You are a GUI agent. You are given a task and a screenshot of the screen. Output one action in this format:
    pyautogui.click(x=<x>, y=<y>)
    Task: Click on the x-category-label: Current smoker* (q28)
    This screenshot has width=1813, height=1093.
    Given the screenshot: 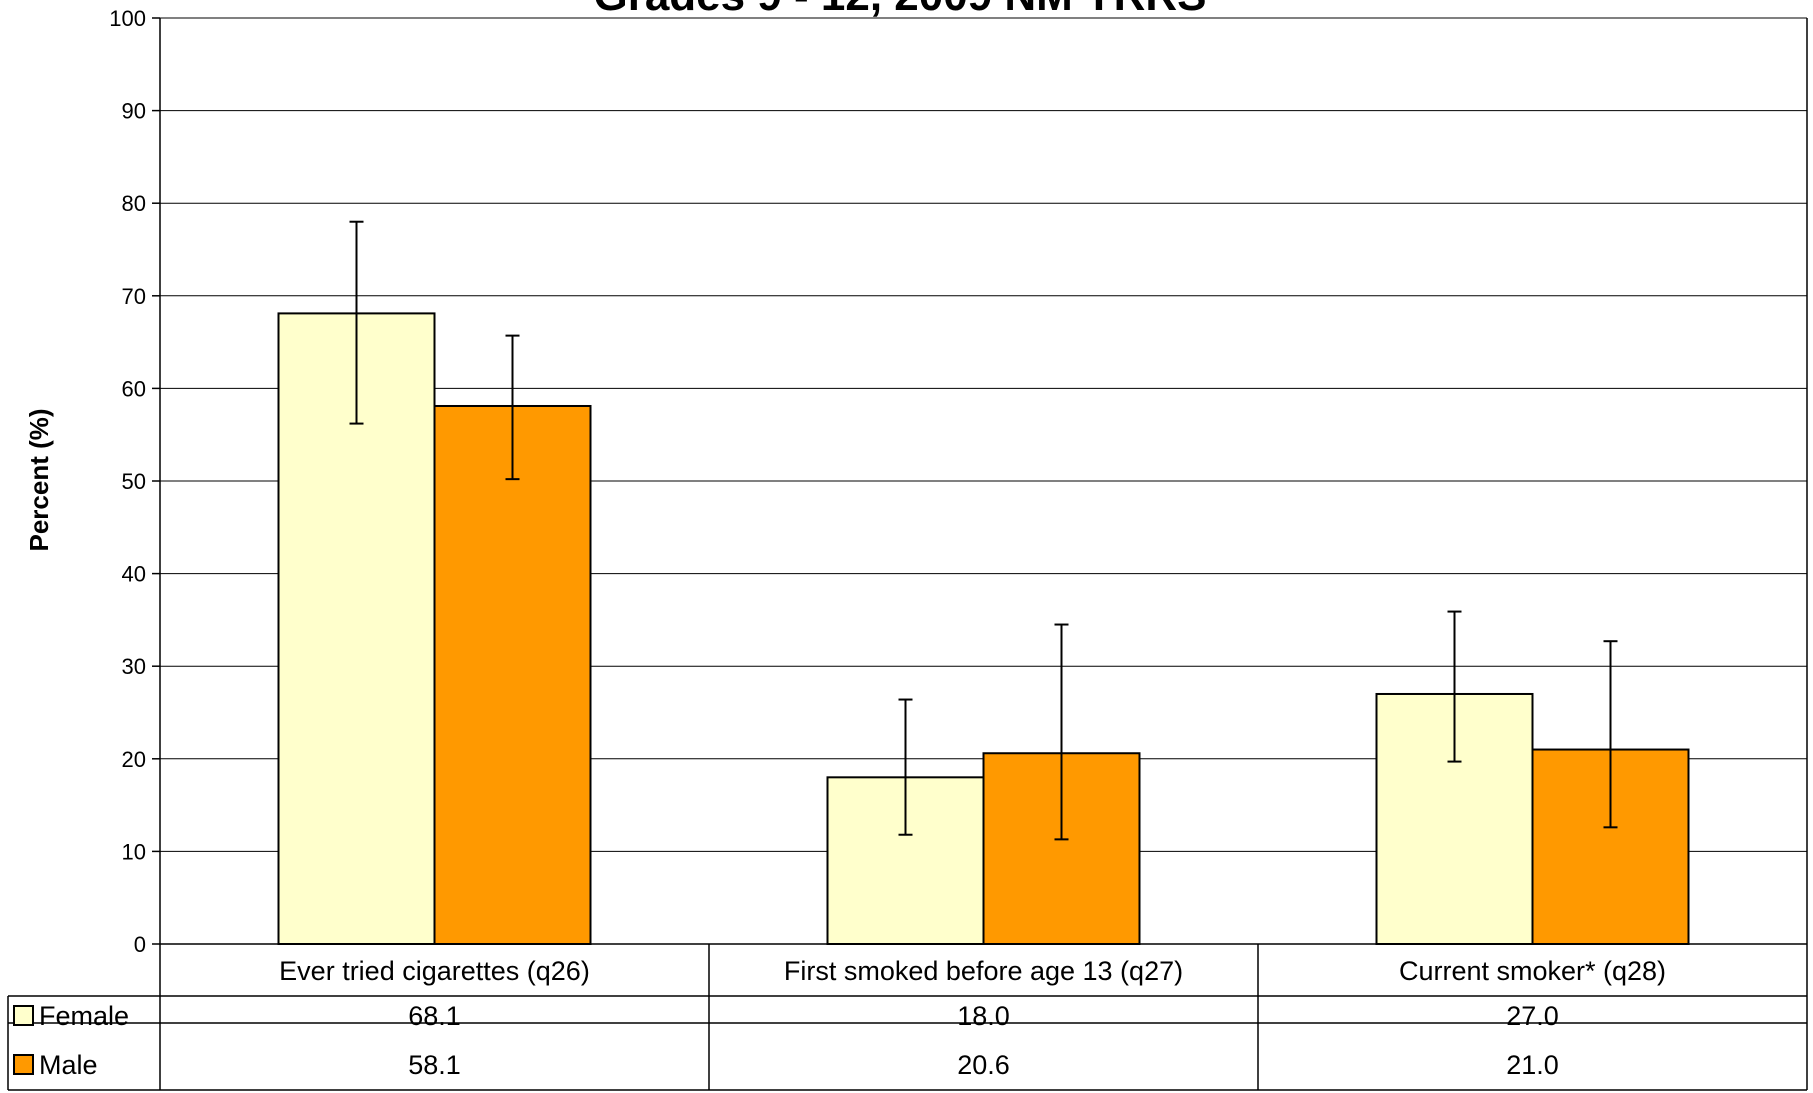 What is the action you would take?
    pyautogui.click(x=1532, y=971)
    